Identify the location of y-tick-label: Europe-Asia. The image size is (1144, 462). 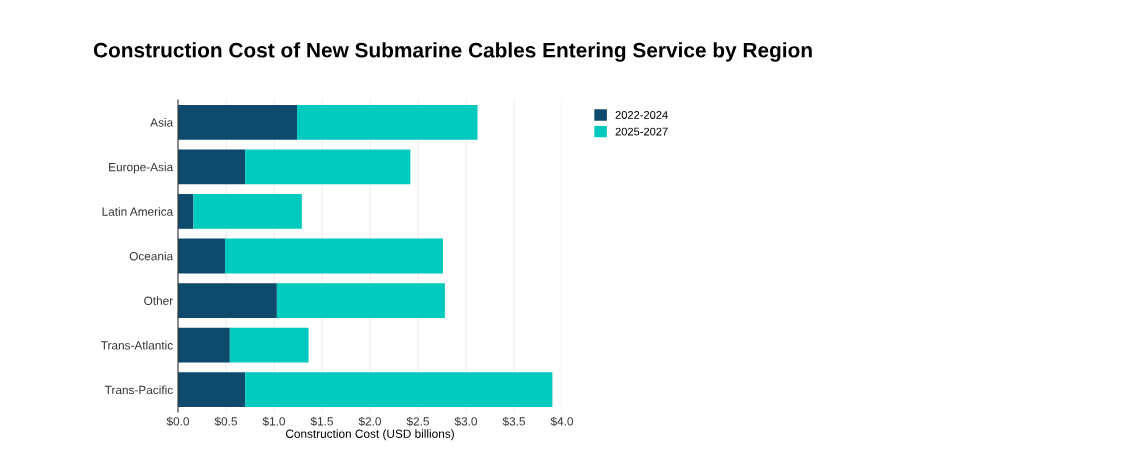
(141, 168).